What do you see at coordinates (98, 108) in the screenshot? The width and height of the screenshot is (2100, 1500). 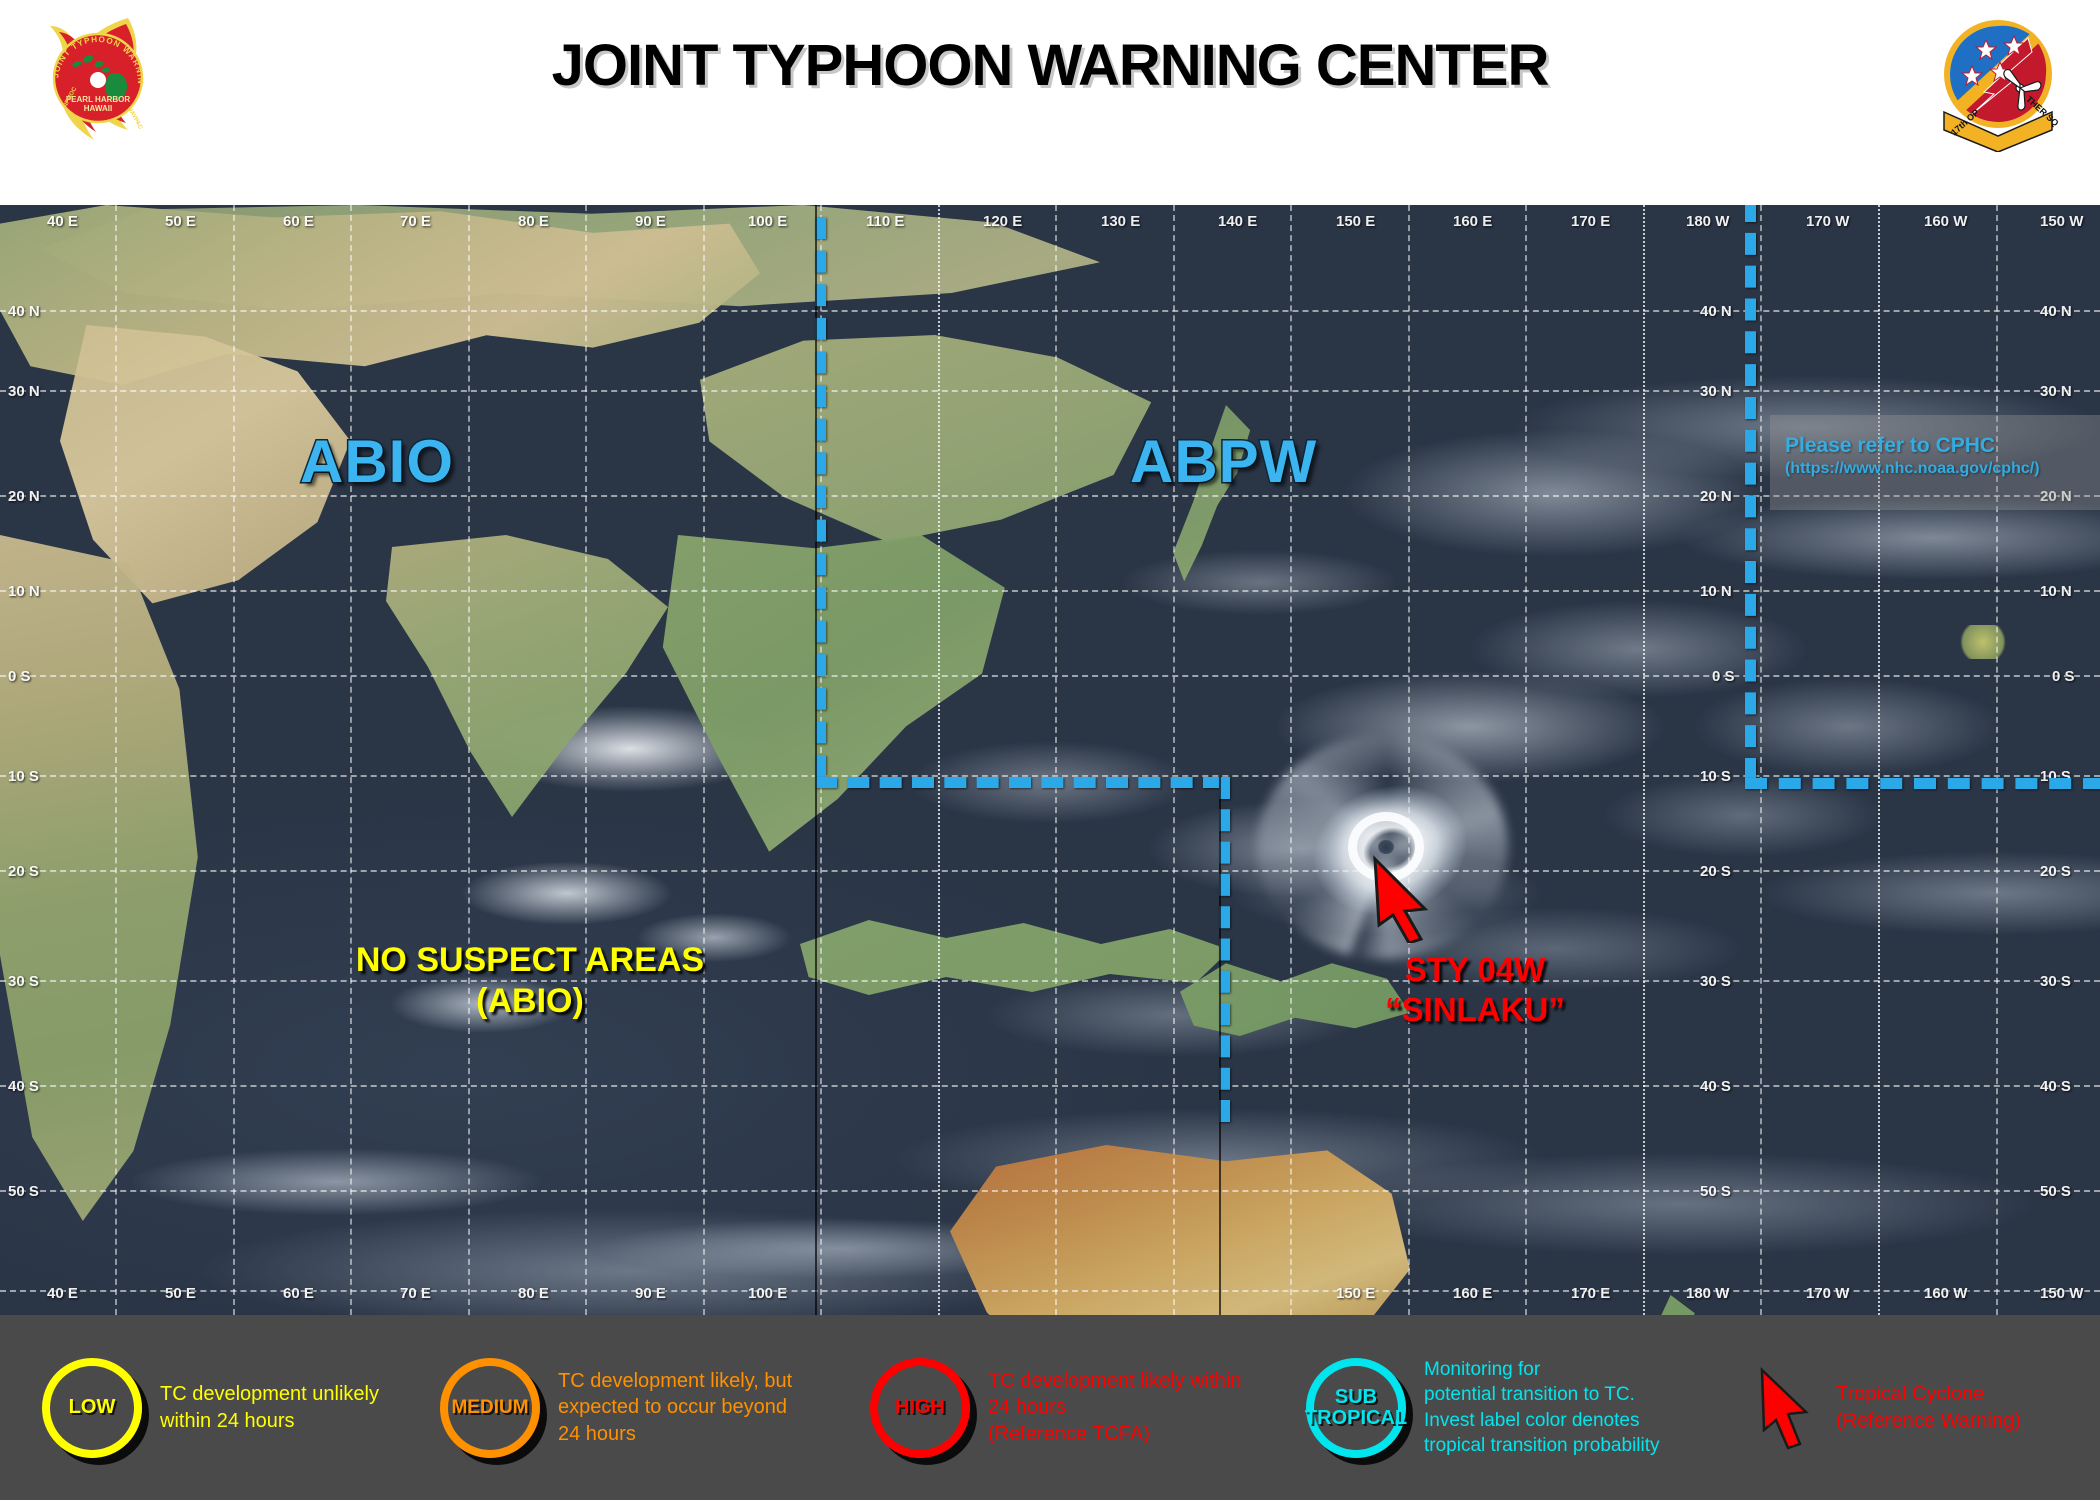 I see `svg-text: HAWAII` at bounding box center [98, 108].